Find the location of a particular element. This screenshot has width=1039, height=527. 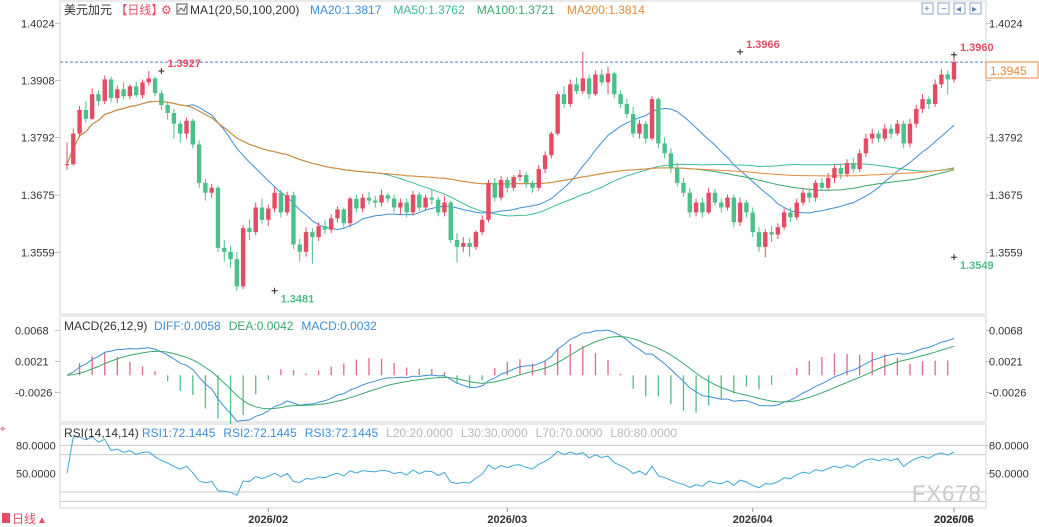

zoom-in-icon is located at coordinates (927, 8).